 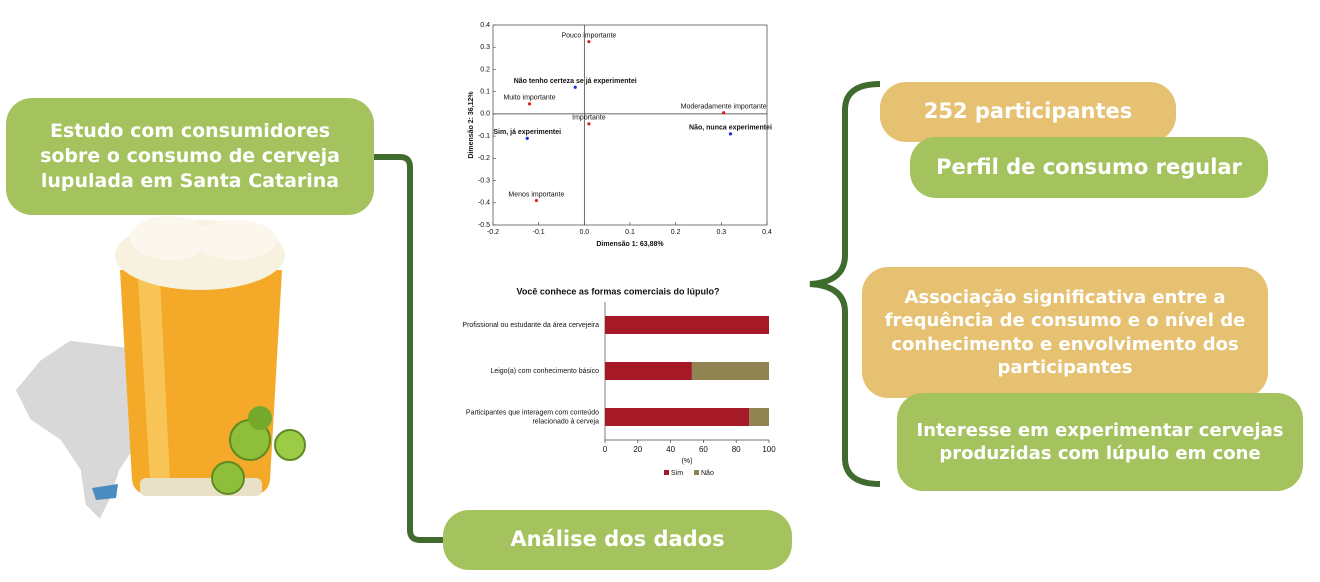 What do you see at coordinates (527, 132) in the screenshot?
I see `point-label: Sim, já experimentei` at bounding box center [527, 132].